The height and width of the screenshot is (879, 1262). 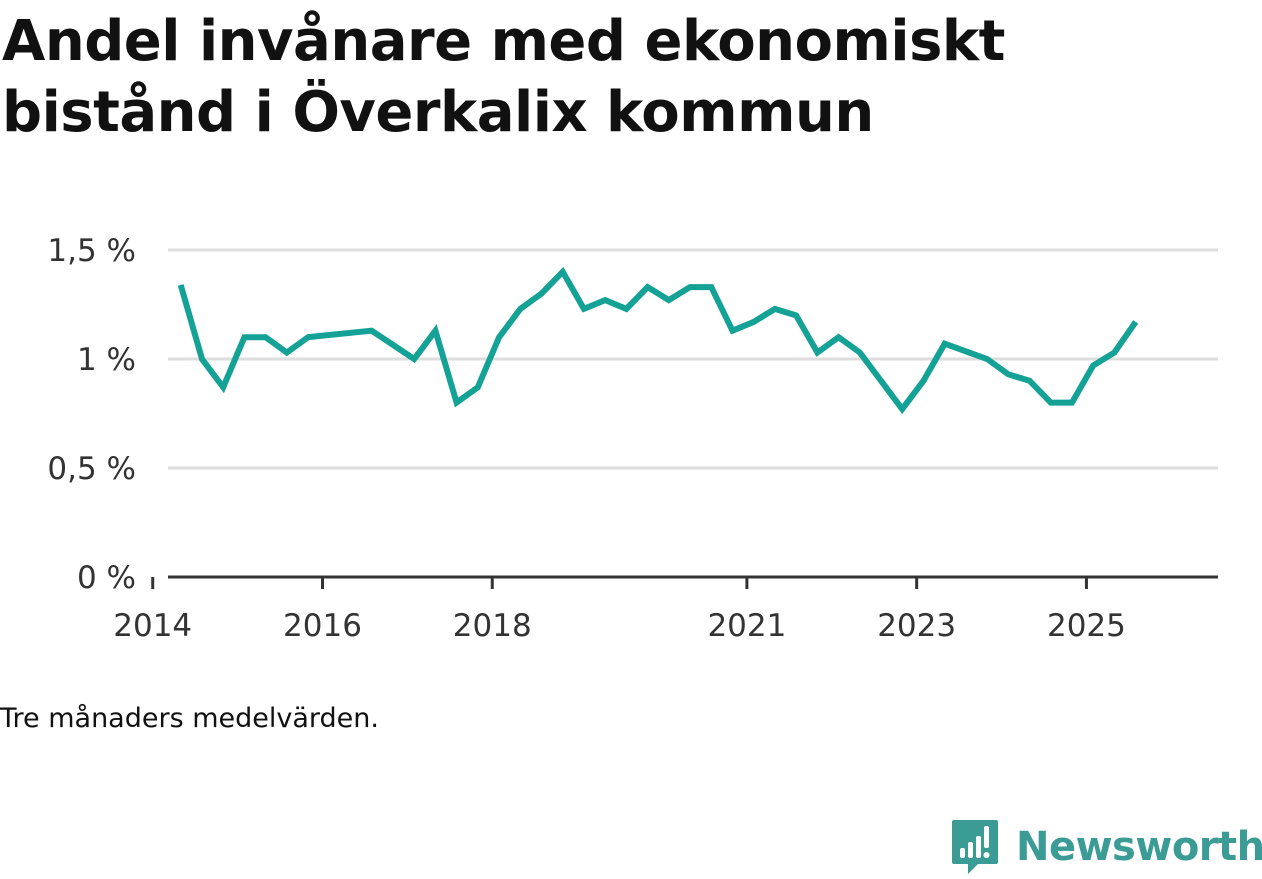 I want to click on y-axis-tick-labels: 0 % 0,5 % 1 % 1,5 %, so click(x=91, y=414).